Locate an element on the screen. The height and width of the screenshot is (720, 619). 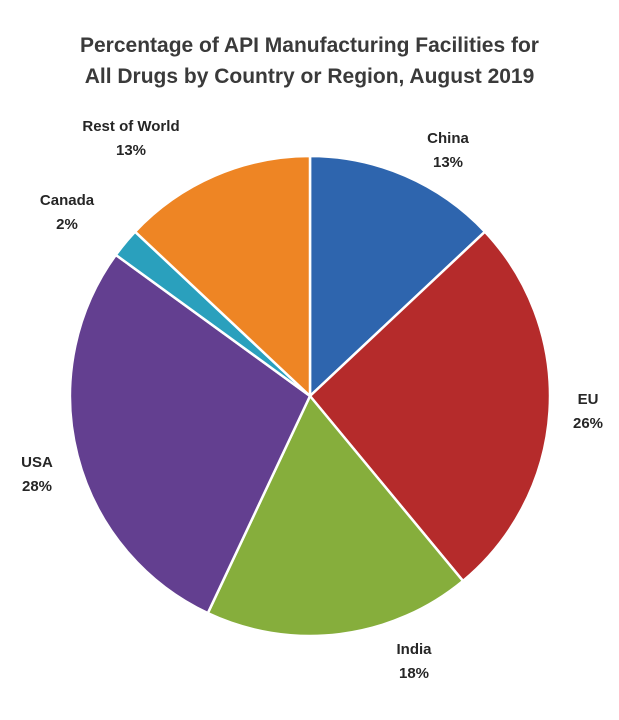
label-usa-name: USA is located at coordinates (37, 462).